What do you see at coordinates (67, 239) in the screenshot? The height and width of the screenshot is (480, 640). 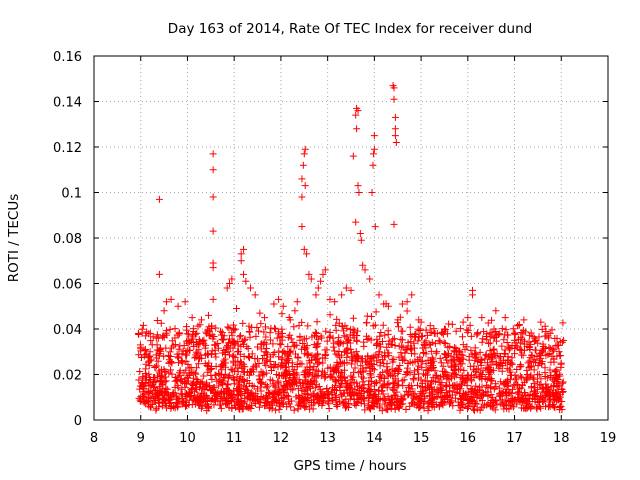 I see `y-tick-label: 0.08` at bounding box center [67, 239].